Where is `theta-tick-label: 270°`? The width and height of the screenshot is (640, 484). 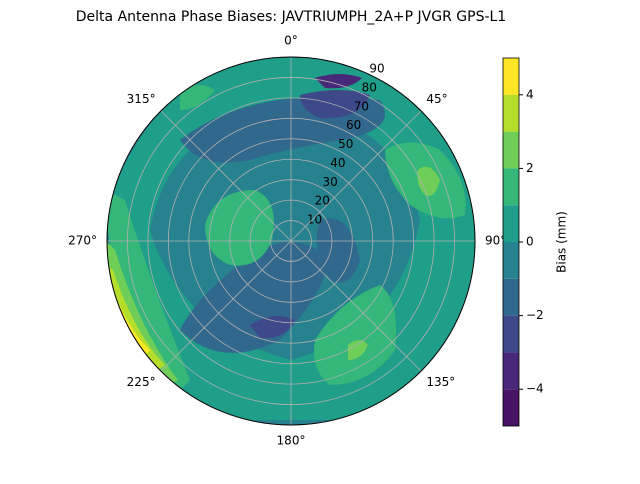 theta-tick-label: 270° is located at coordinates (82, 241).